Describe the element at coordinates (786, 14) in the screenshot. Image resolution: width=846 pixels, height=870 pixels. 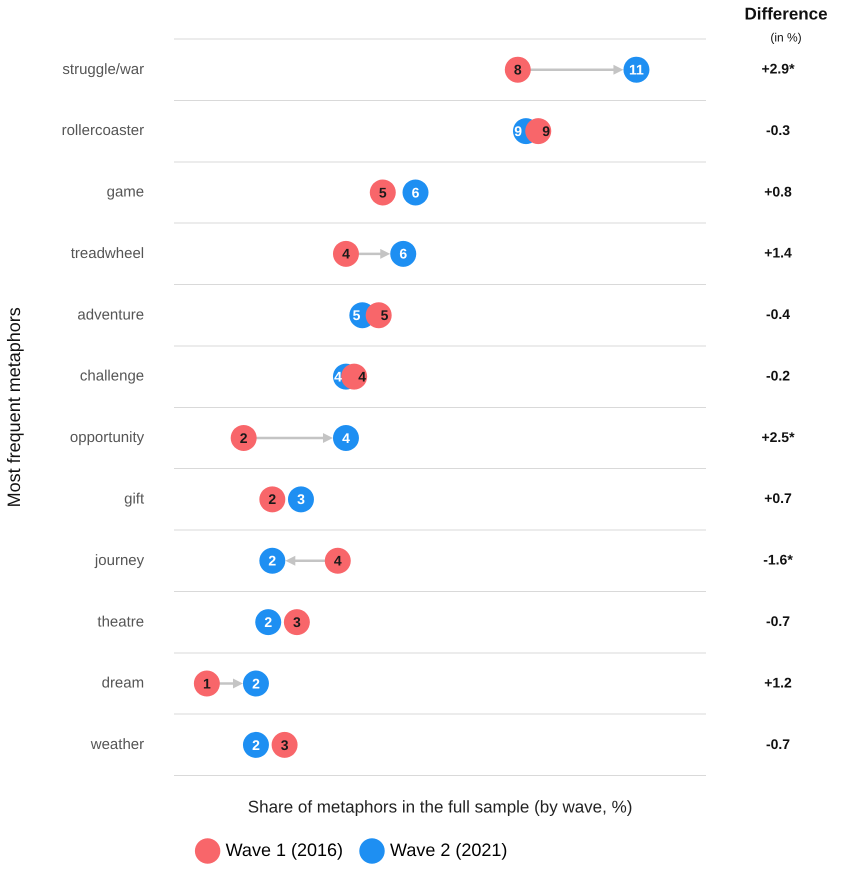
I see `text: Difference` at that location.